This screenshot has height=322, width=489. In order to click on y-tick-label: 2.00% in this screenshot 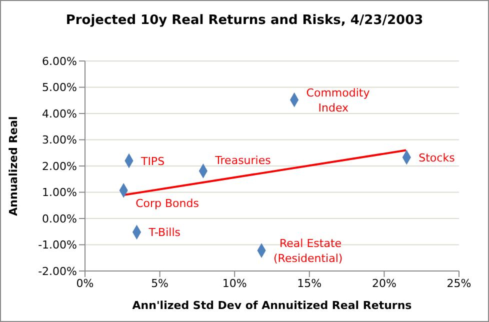, I will do `click(59, 166)`.